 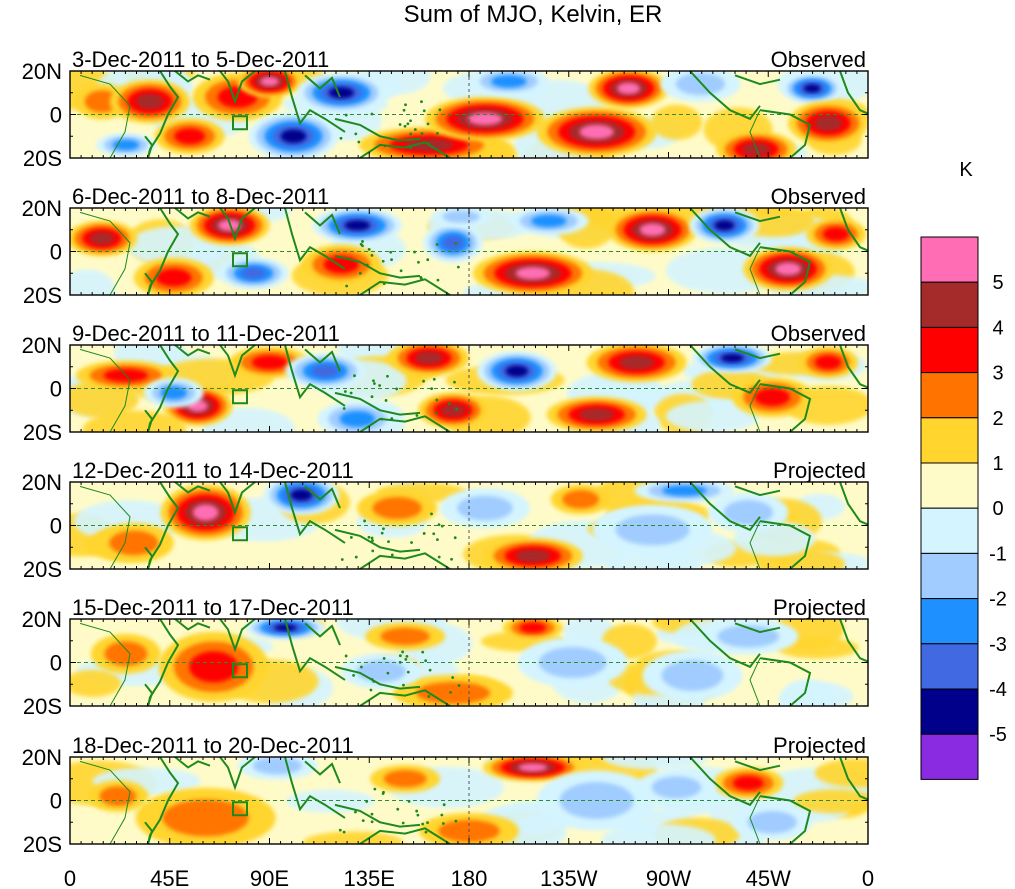 I want to click on colorbar-units: K, so click(x=966, y=170).